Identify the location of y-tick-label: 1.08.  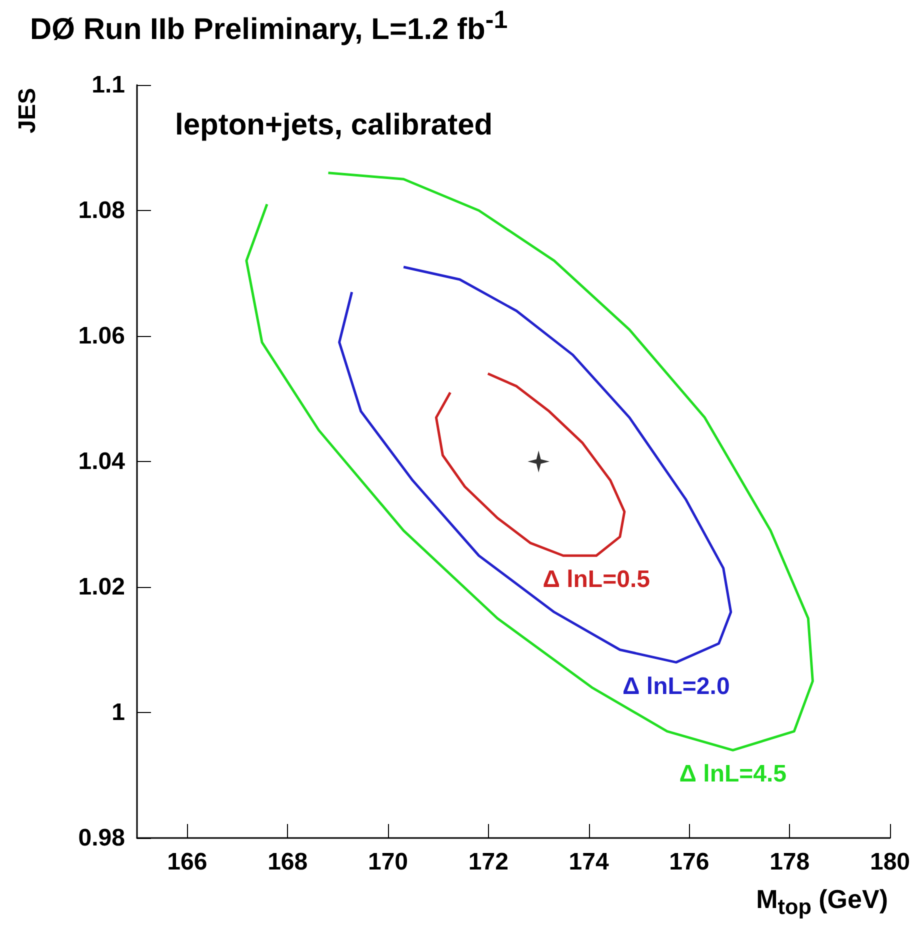
(101, 210).